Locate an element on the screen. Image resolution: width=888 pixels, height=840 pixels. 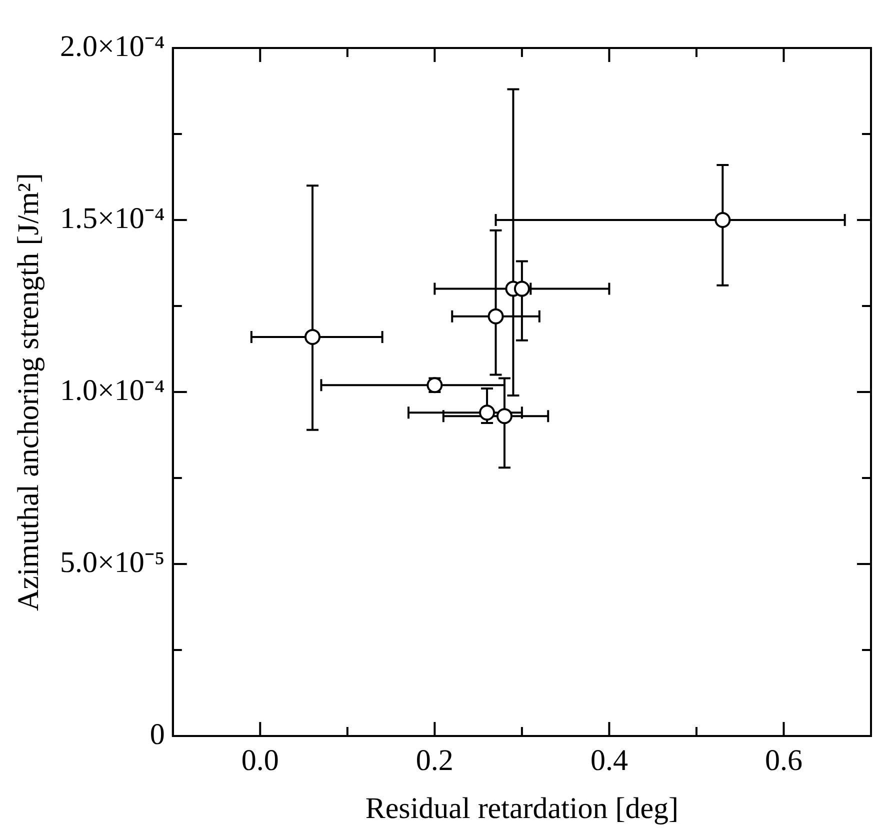
x-tick-label: 0.6 is located at coordinates (783, 760).